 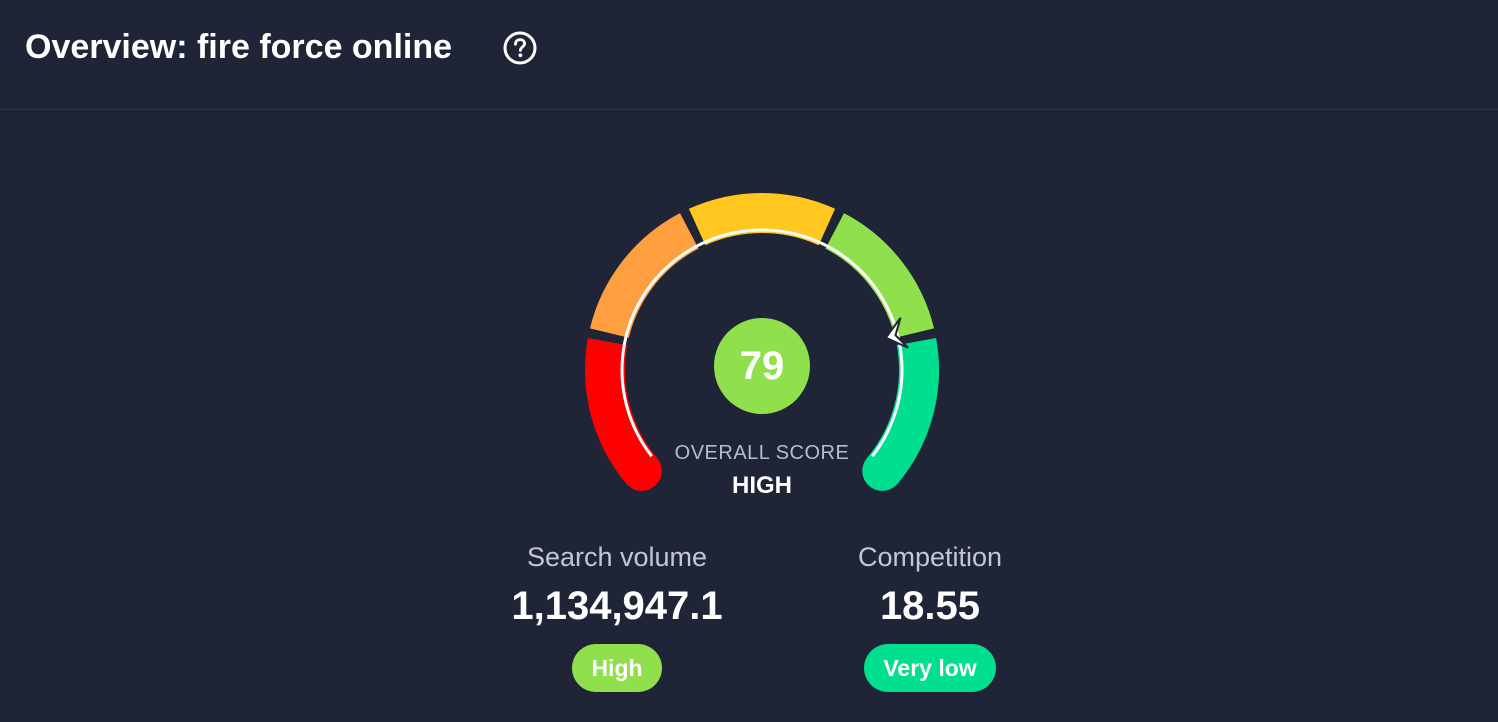 What do you see at coordinates (930, 668) in the screenshot?
I see `competition-badge: Very low` at bounding box center [930, 668].